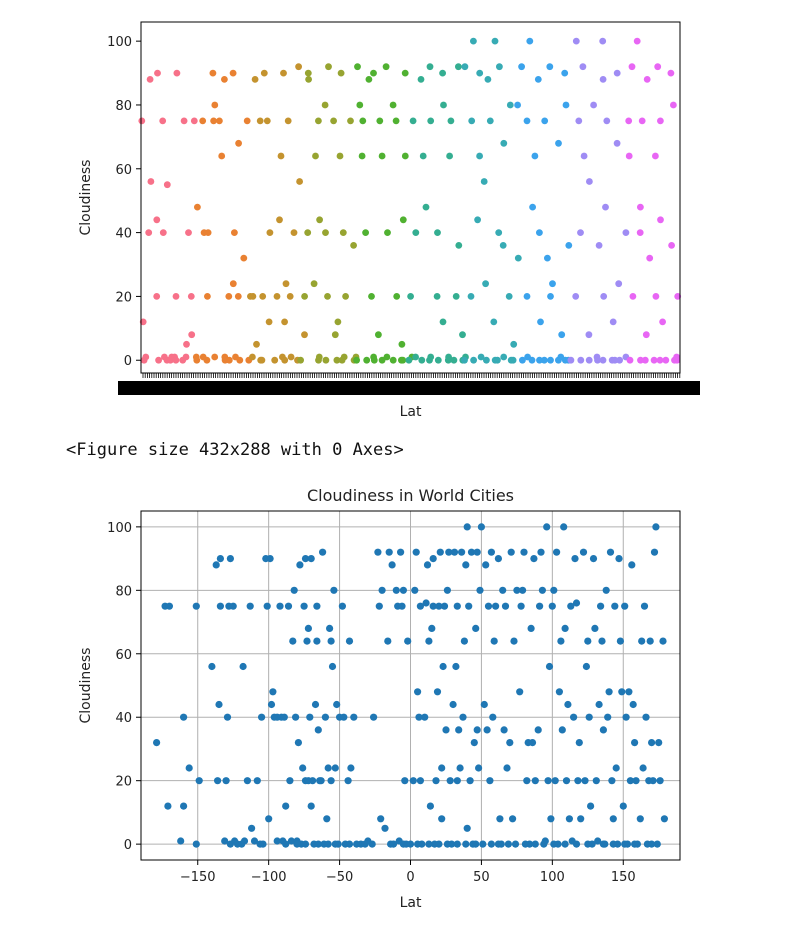 This screenshot has height=940, width=792. Describe the element at coordinates (123, 170) in the screenshot. I see `y-tick-label: 60` at that location.